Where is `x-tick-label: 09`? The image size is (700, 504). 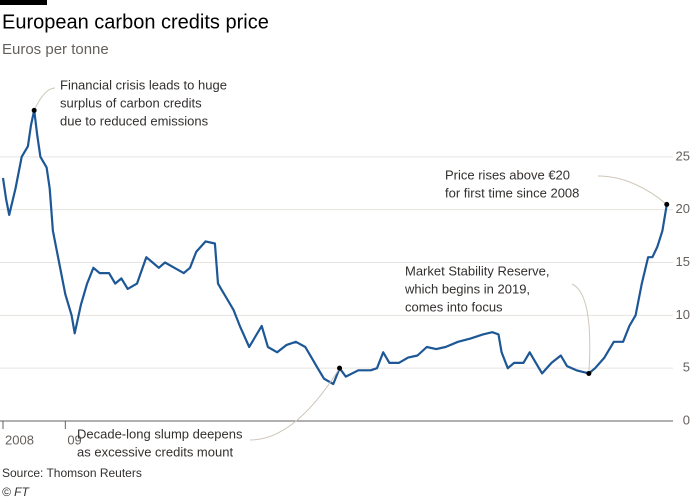 x-tick-label: 09 is located at coordinates (74, 439).